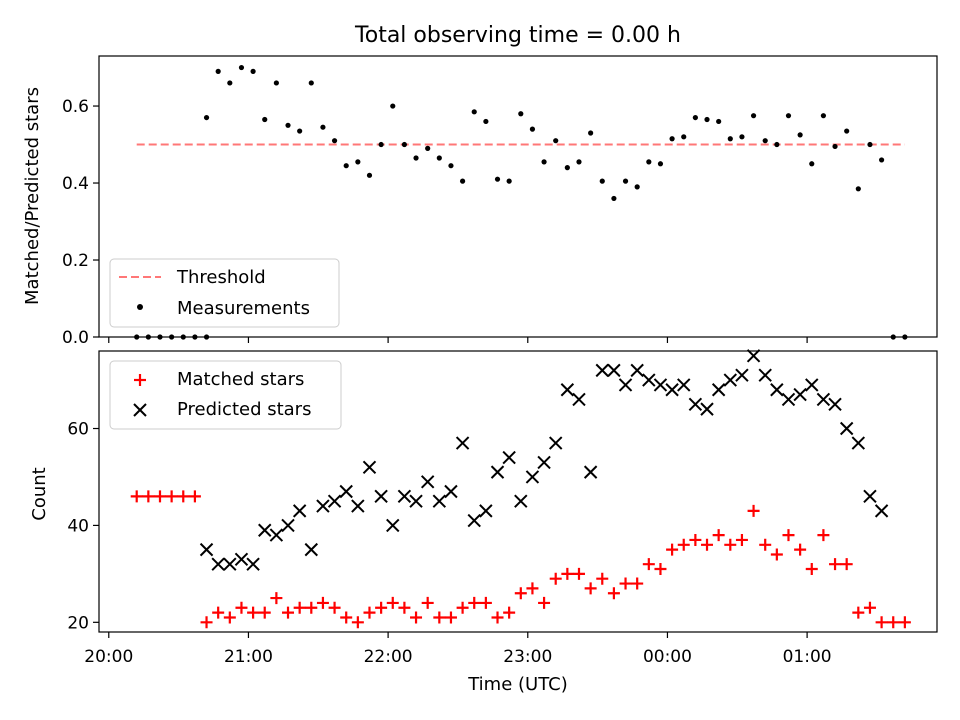 This screenshot has width=960, height=720. I want to click on time-x-tick-label: 23:00, so click(527, 657).